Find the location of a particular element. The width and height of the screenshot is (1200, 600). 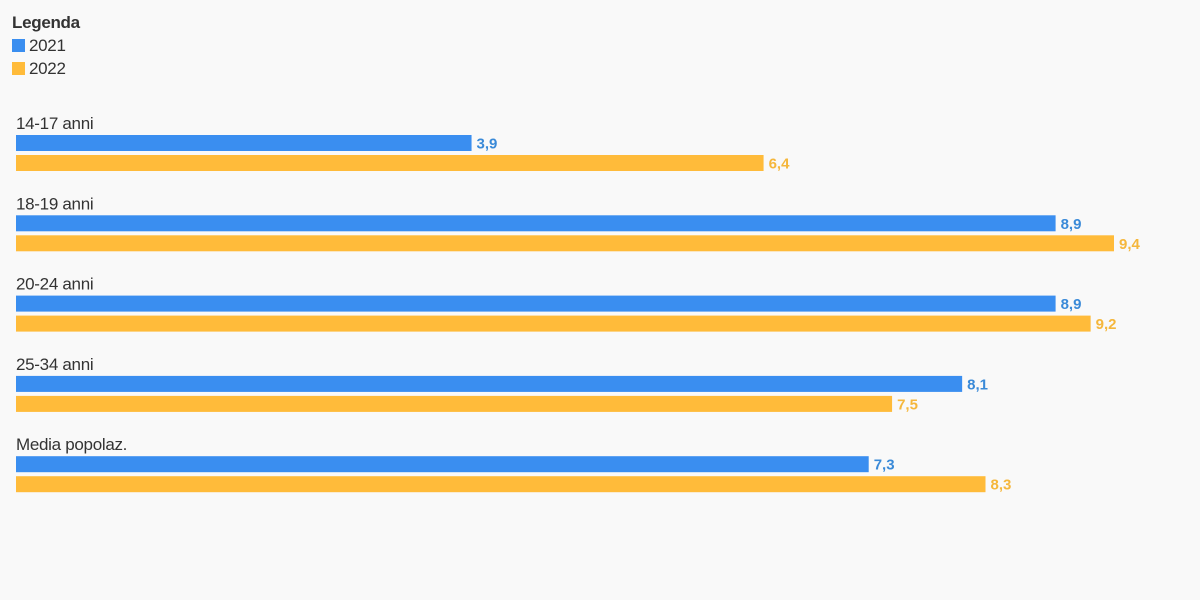

value-label-2021-14-17-anni: 3,9 is located at coordinates (487, 144).